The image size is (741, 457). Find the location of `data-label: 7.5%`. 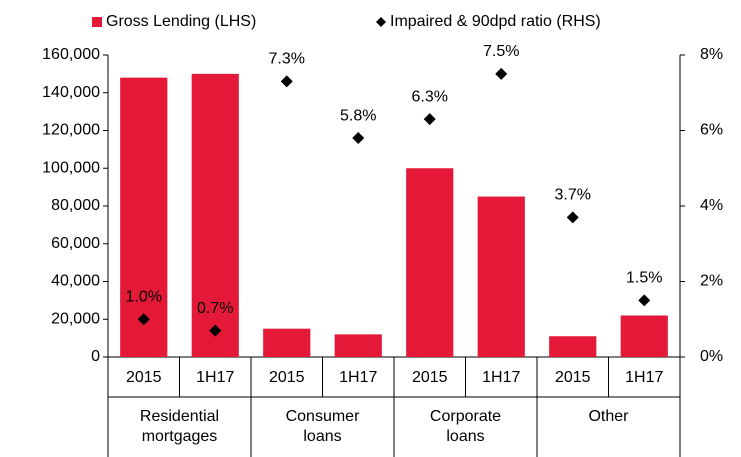

data-label: 7.5% is located at coordinates (501, 51).